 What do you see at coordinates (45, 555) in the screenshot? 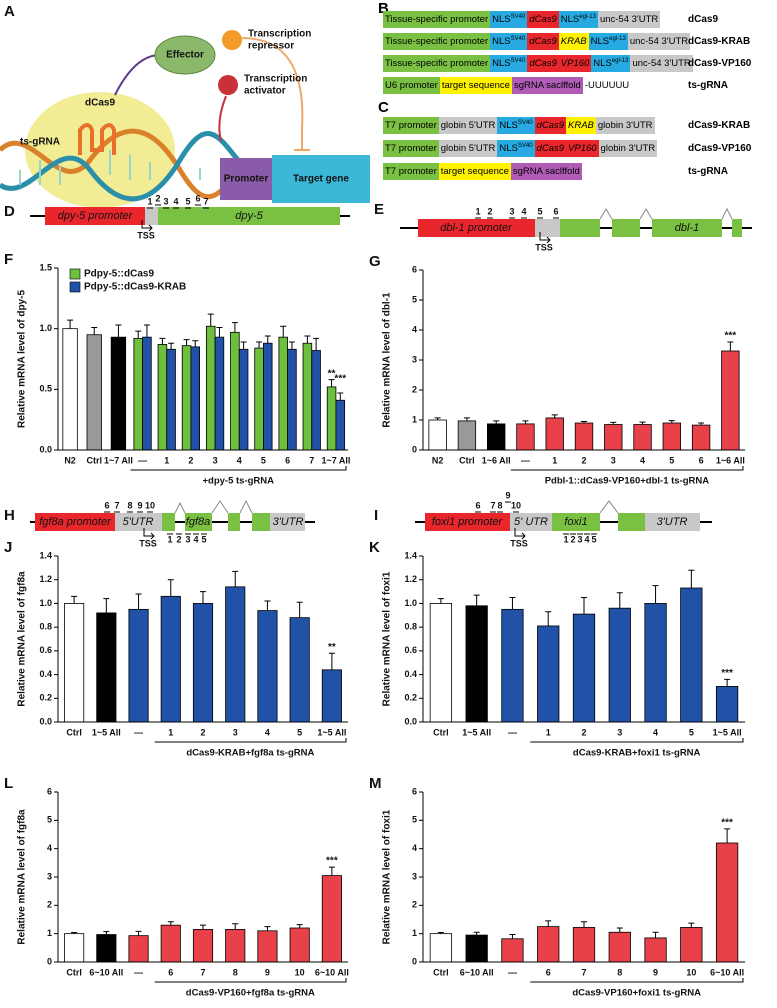
I see `y-tick-label: 1.4` at bounding box center [45, 555].